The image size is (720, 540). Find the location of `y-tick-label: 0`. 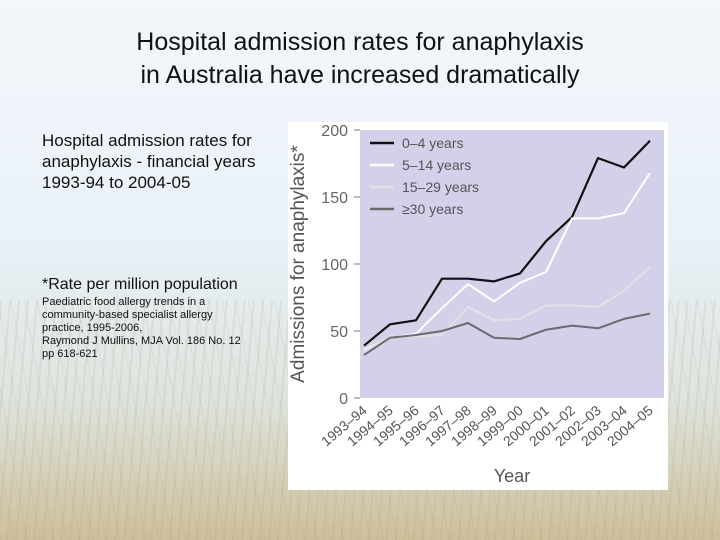

y-tick-label: 0 is located at coordinates (343, 399).